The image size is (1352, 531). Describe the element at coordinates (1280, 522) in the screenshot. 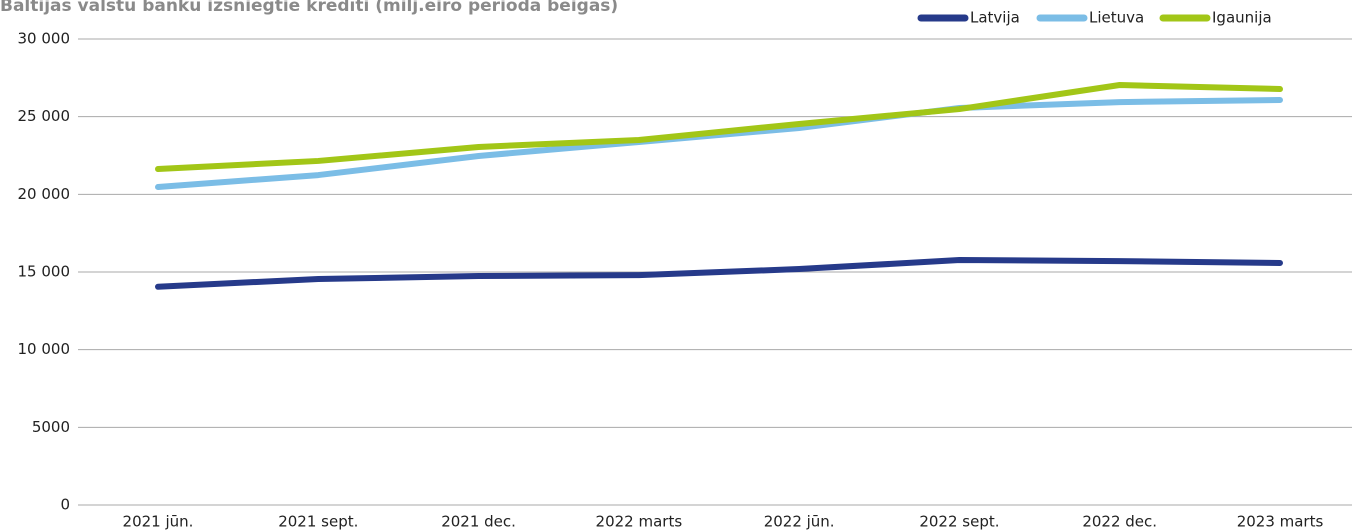

I see `x-tick-label: 2023 marts` at that location.